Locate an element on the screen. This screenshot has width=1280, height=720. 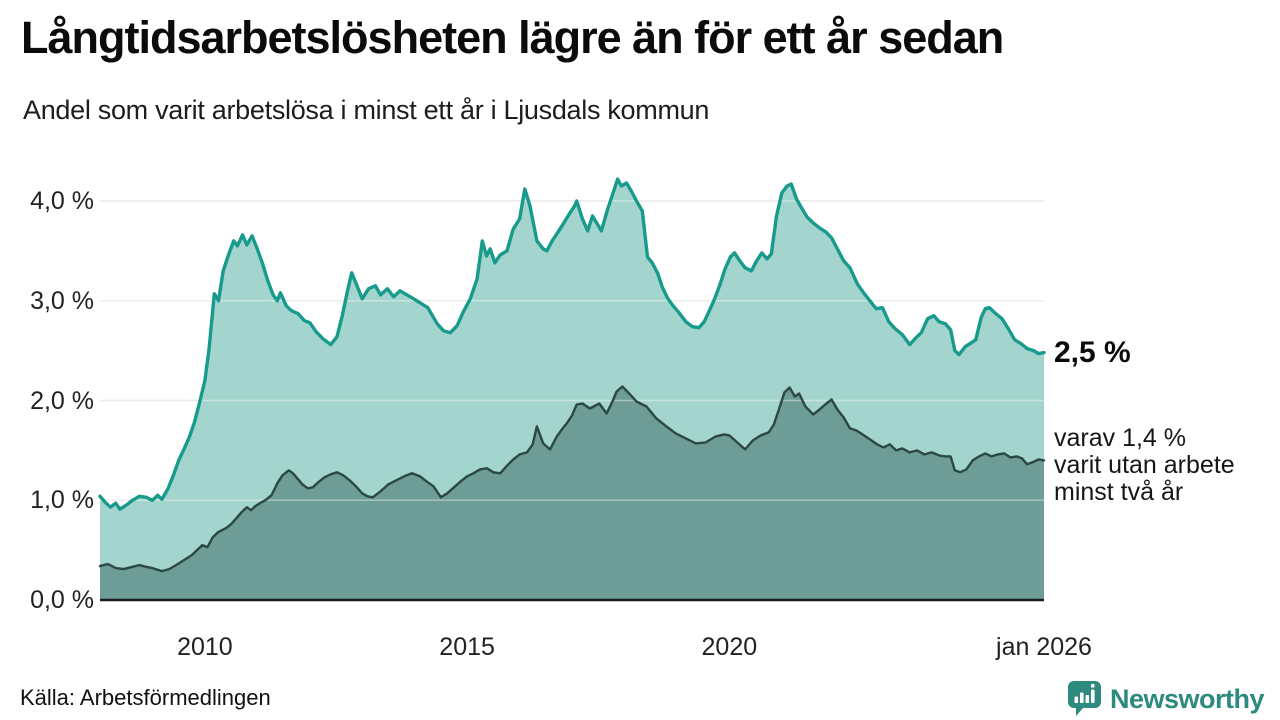
newsworthy-wordmark: Newsworthy is located at coordinates (1187, 698).